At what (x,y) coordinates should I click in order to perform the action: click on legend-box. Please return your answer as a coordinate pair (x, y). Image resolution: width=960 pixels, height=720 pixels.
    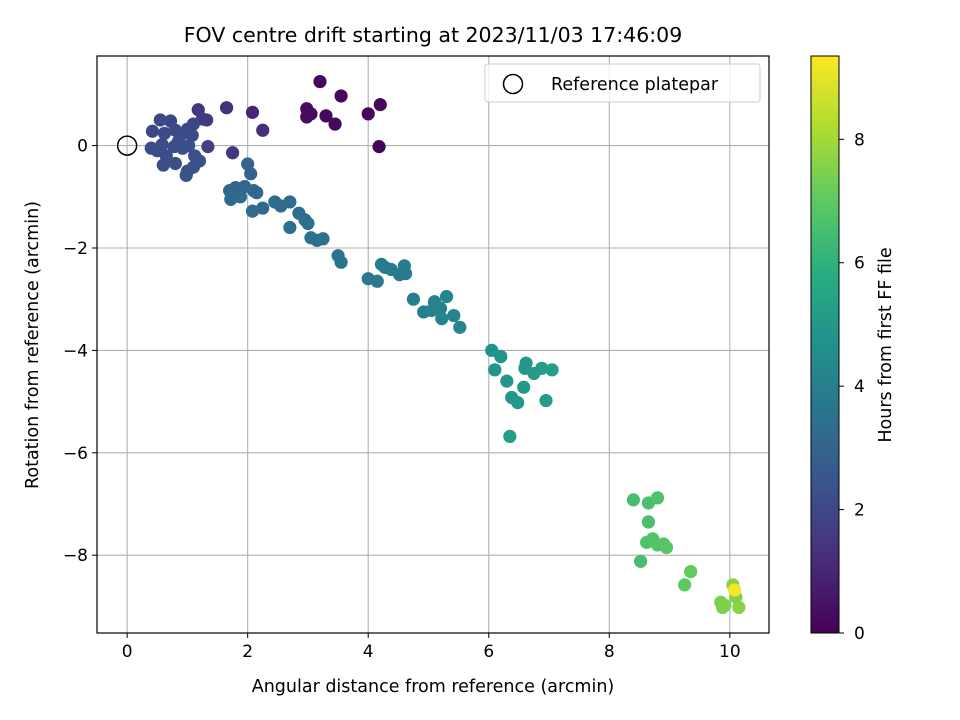
    Looking at the image, I should click on (622, 83).